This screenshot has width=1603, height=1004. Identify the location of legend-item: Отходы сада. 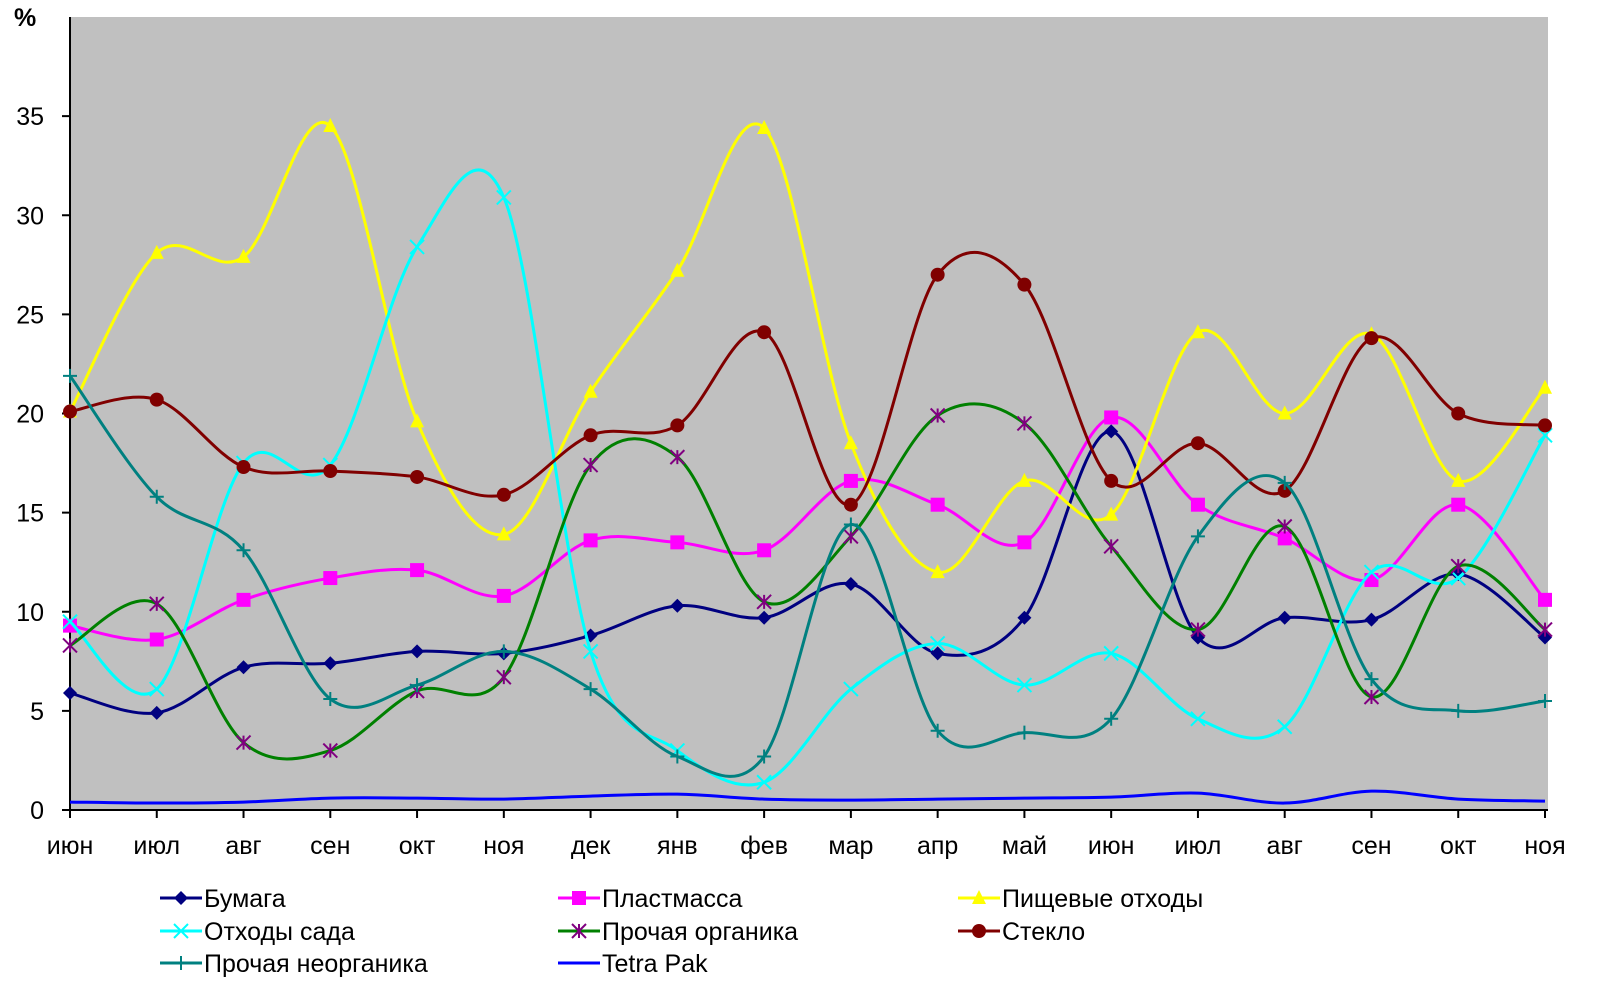
(257, 932).